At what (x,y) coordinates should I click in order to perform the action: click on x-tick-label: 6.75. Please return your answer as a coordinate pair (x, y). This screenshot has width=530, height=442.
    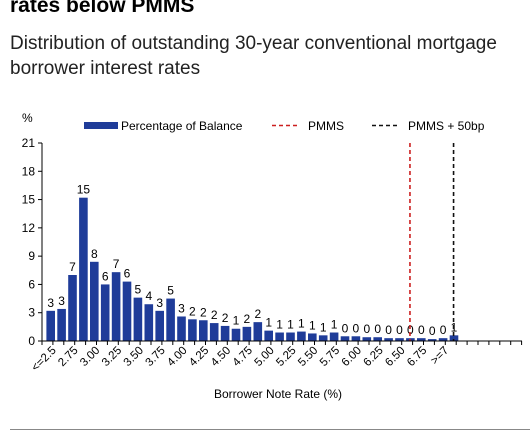
    Looking at the image, I should click on (417, 357).